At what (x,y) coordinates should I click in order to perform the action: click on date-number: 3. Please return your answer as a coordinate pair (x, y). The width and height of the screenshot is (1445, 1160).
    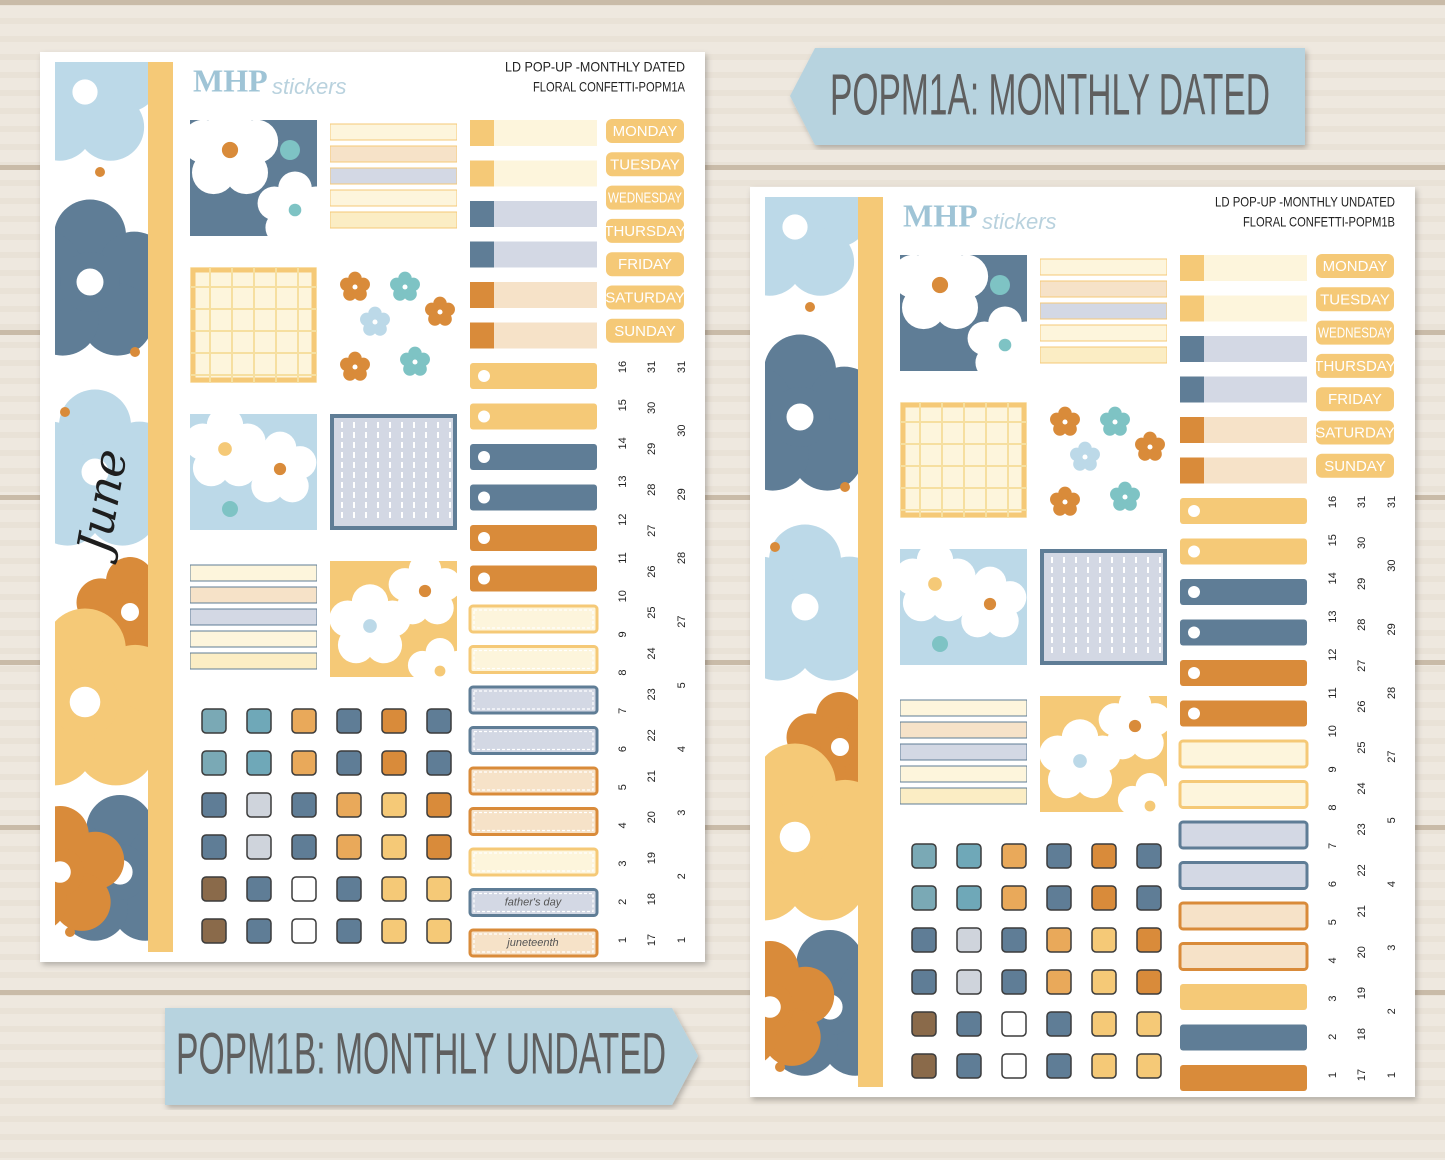
    Looking at the image, I should click on (623, 864).